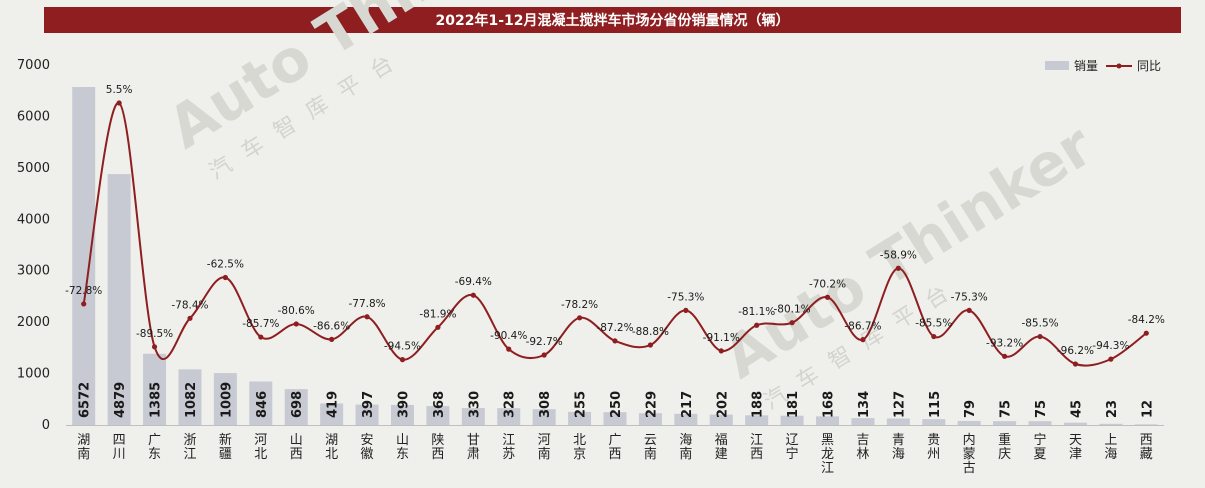 This screenshot has height=488, width=1205. I want to click on yoy-data-label: -85.5%, so click(933, 324).